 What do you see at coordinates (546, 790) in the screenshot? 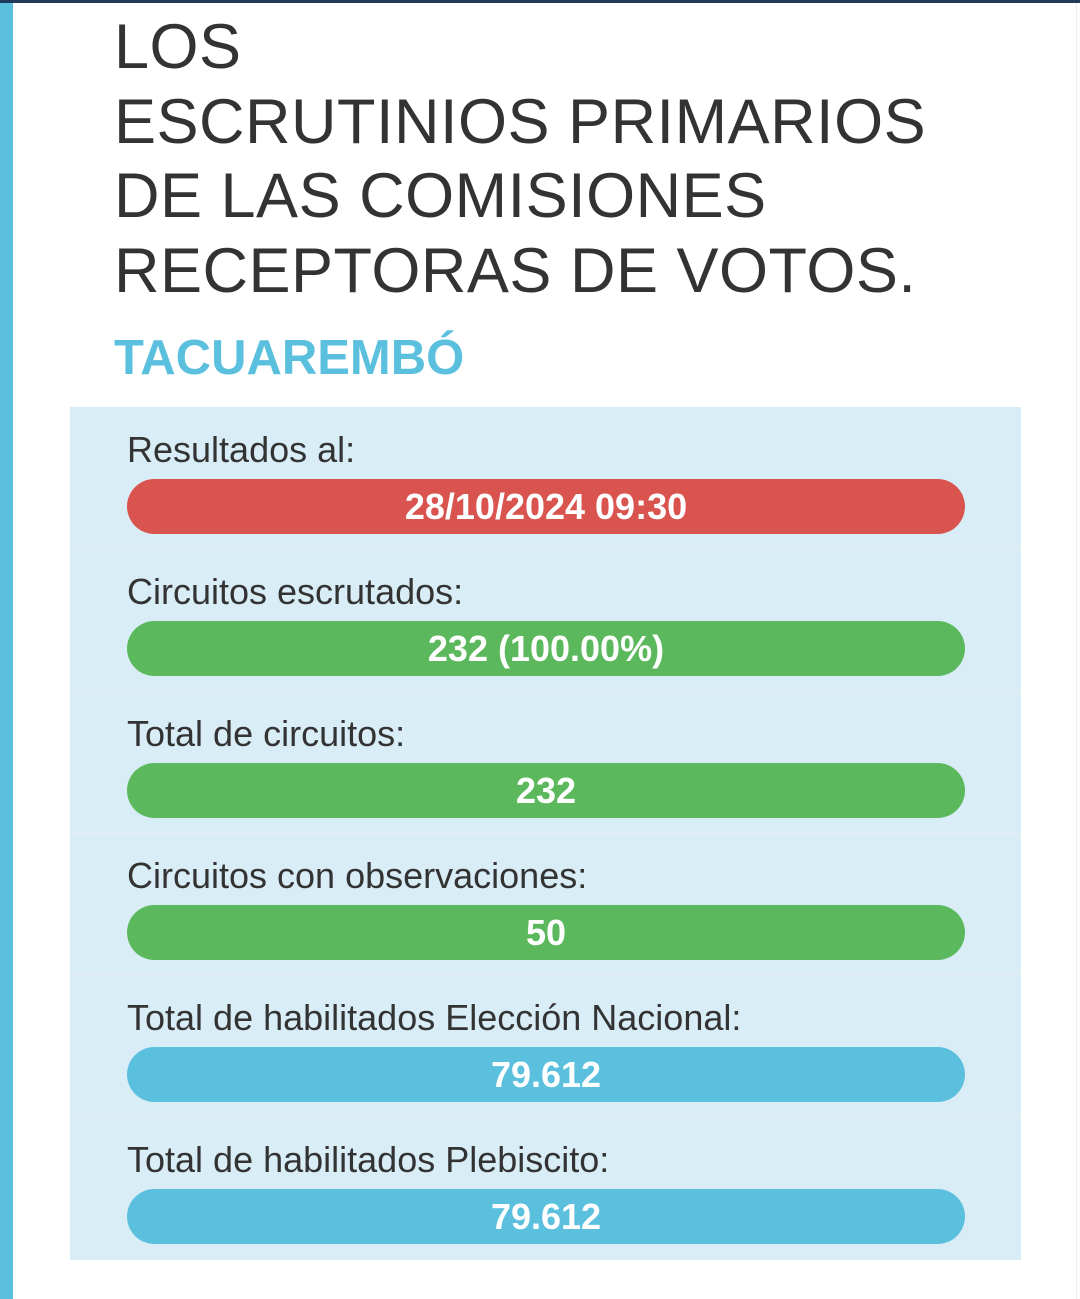
I see `total-circuits-badge: 232` at bounding box center [546, 790].